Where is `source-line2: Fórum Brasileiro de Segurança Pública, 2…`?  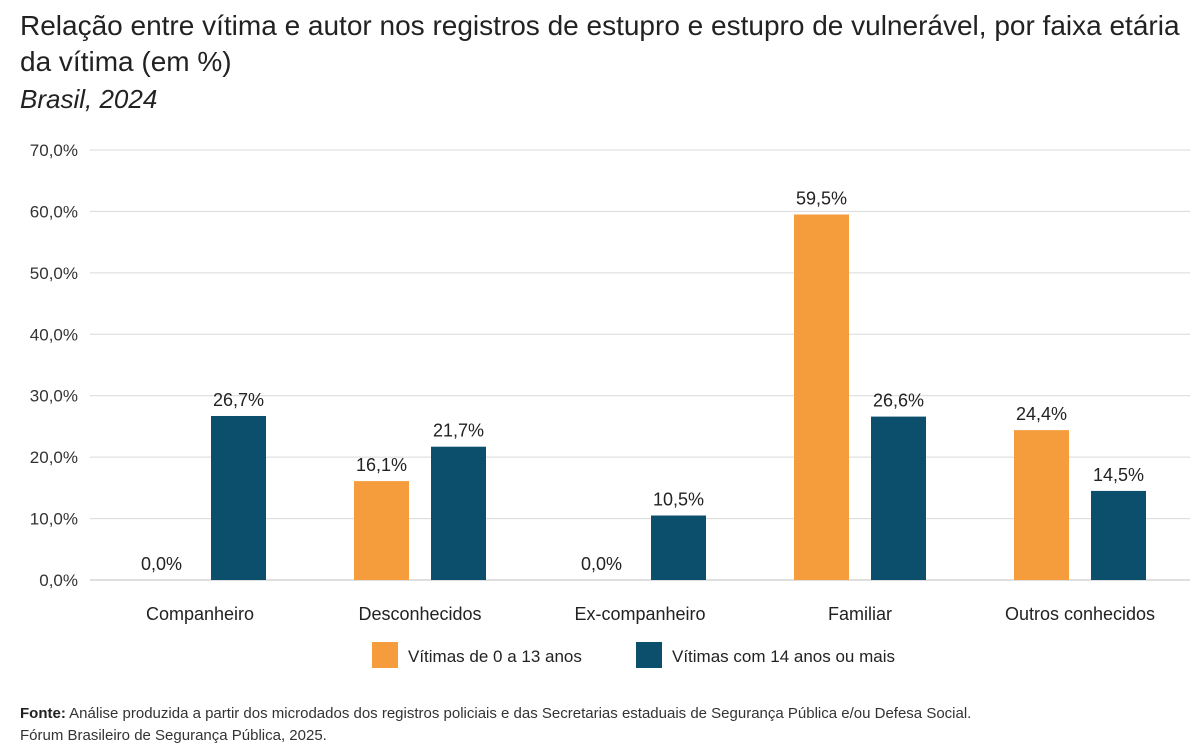 source-line2: Fórum Brasileiro de Segurança Pública, 2… is located at coordinates (173, 735).